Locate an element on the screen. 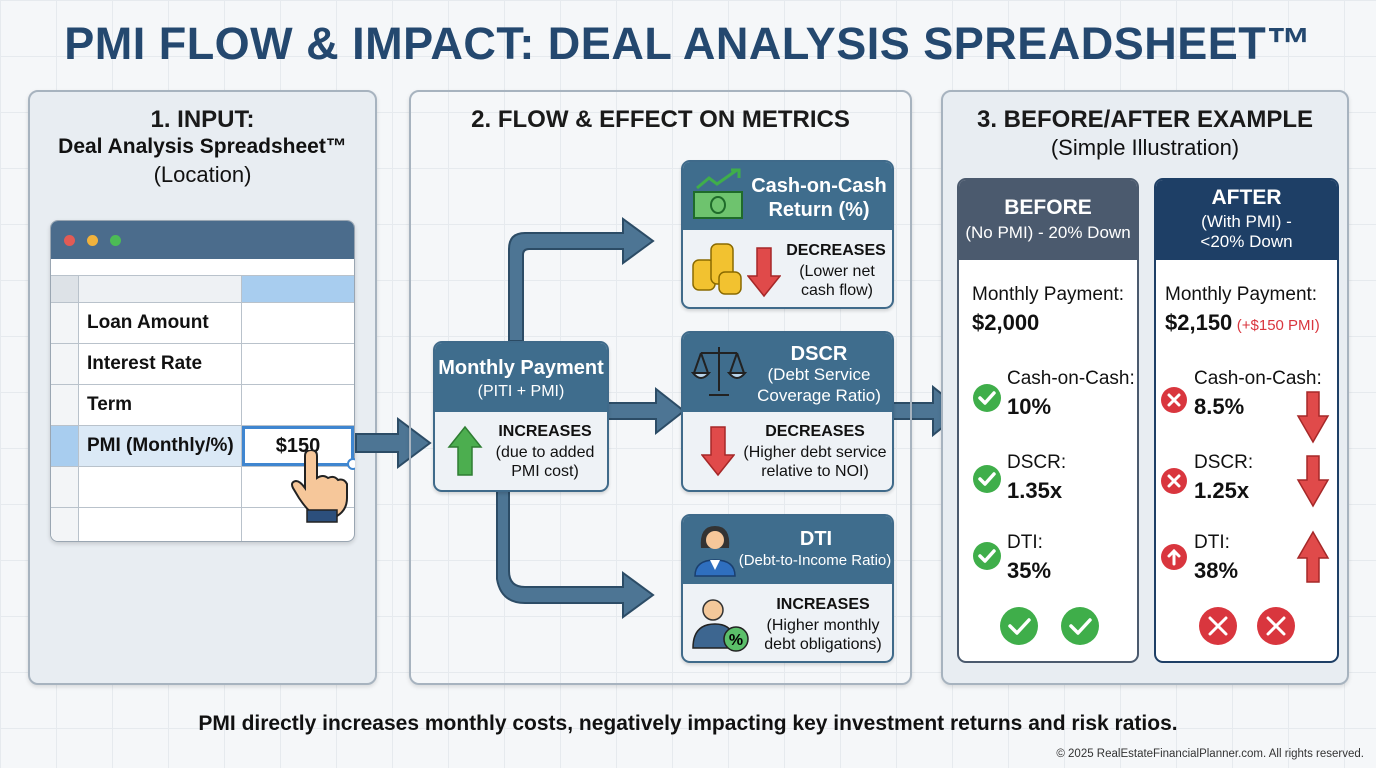 This screenshot has height=768, width=1376. table-row: Term is located at coordinates (202, 404).